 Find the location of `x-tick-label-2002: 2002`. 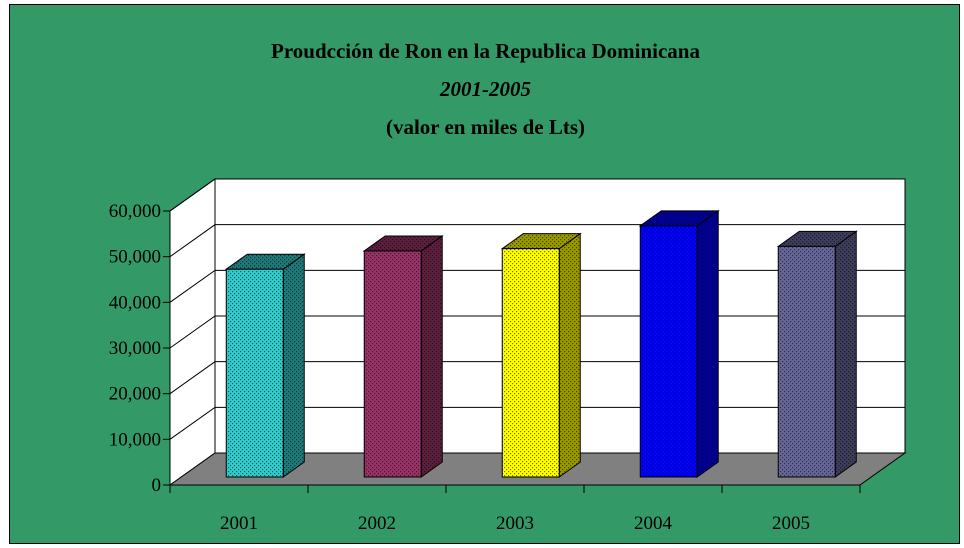

x-tick-label-2002: 2002 is located at coordinates (377, 523).